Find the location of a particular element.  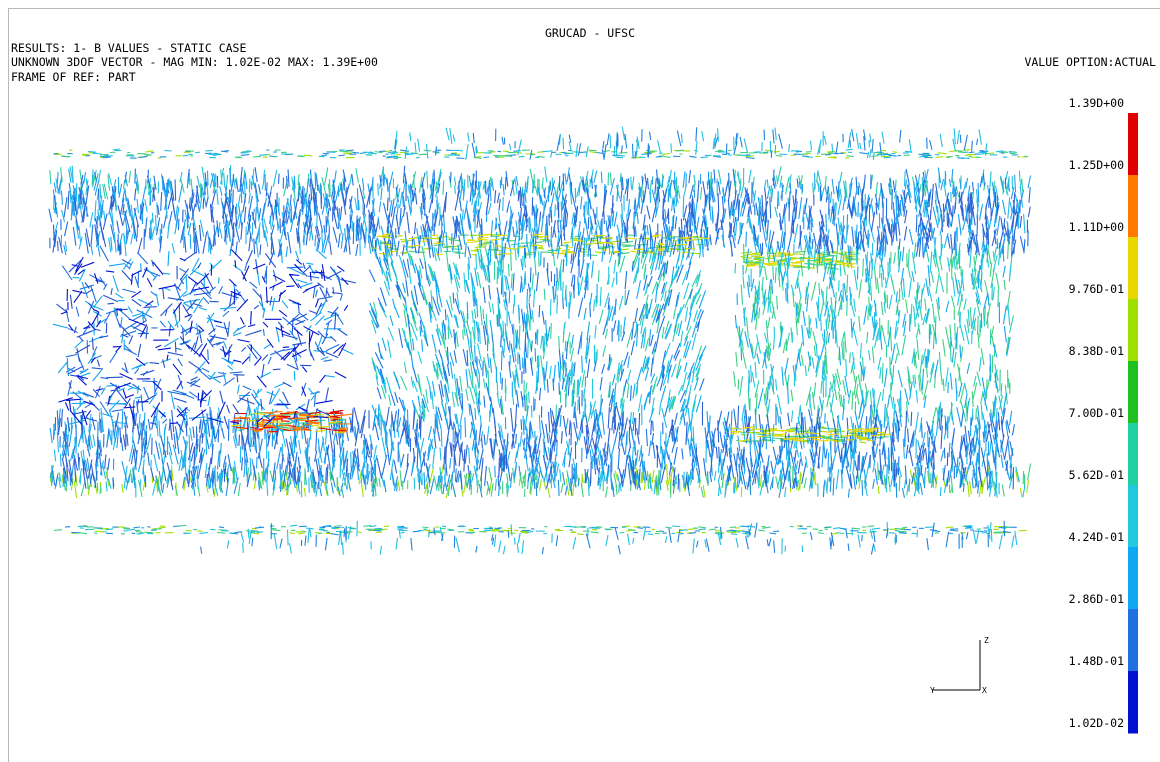

header-line: RESULTS: 1- B VALUES - STATIC CASE is located at coordinates (128, 48).